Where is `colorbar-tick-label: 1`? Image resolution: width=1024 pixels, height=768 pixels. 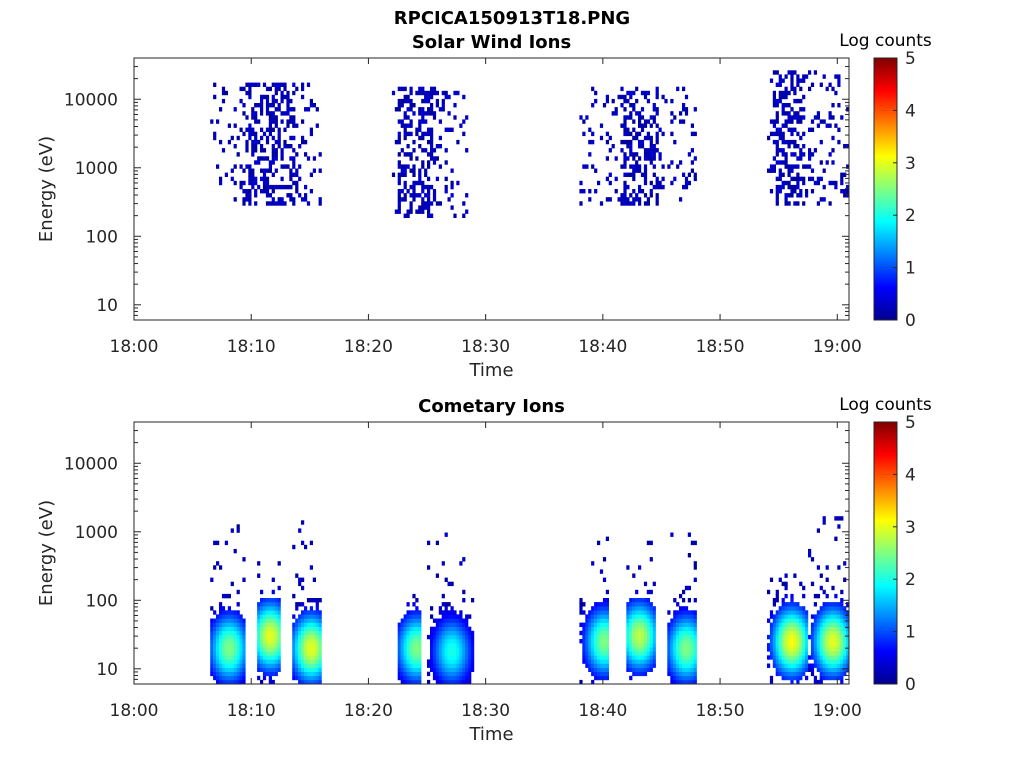 colorbar-tick-label: 1 is located at coordinates (910, 269).